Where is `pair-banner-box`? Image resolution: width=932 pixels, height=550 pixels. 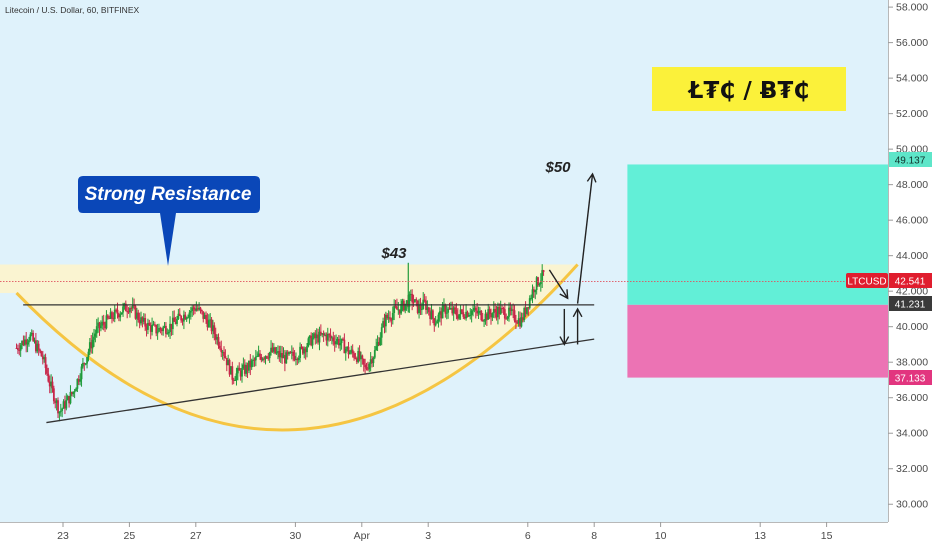 pair-banner-box is located at coordinates (749, 89).